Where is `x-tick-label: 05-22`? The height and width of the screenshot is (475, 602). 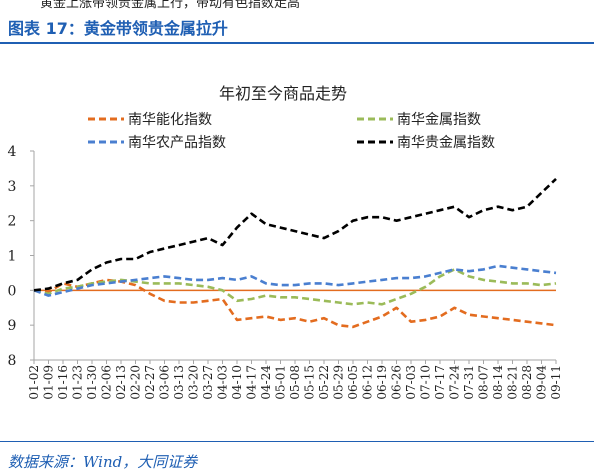
x-tick-label: 05-22 is located at coordinates (324, 382).